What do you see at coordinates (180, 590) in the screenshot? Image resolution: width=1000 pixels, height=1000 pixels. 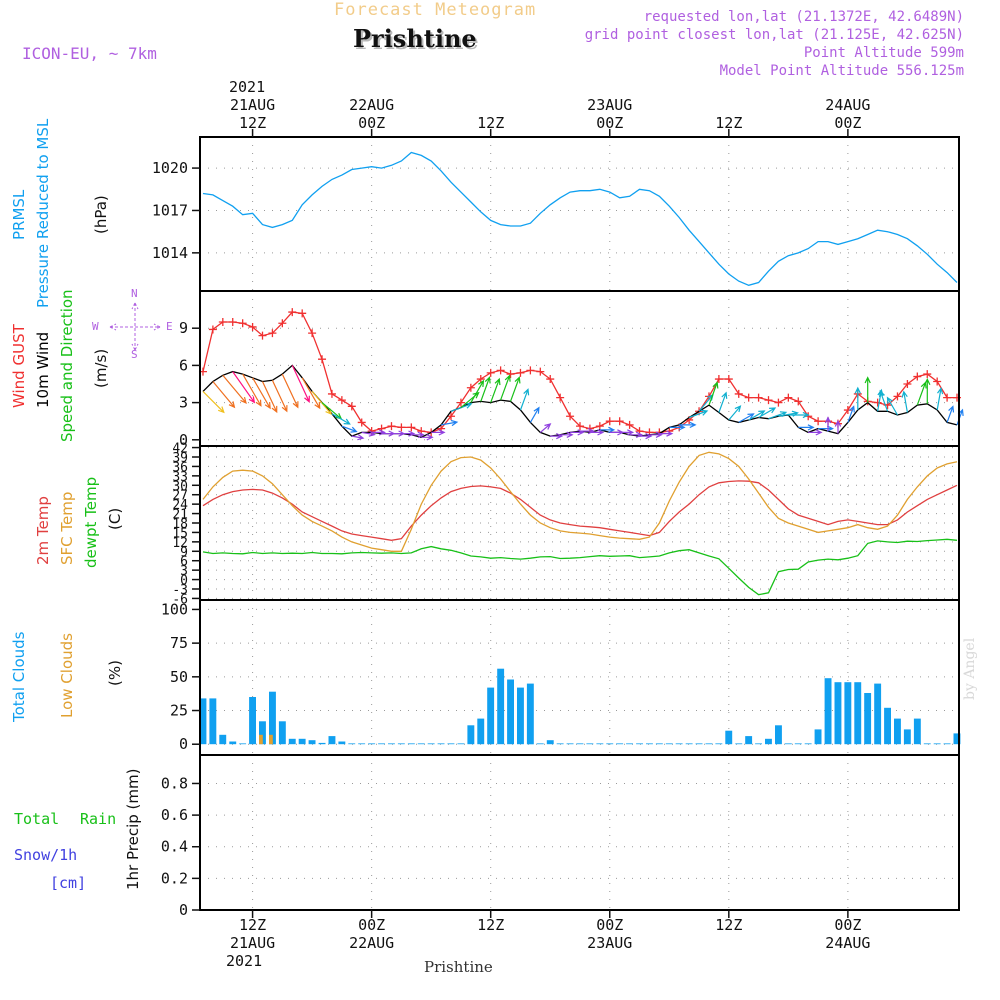 I see `y-tick-label: -3` at bounding box center [180, 590].